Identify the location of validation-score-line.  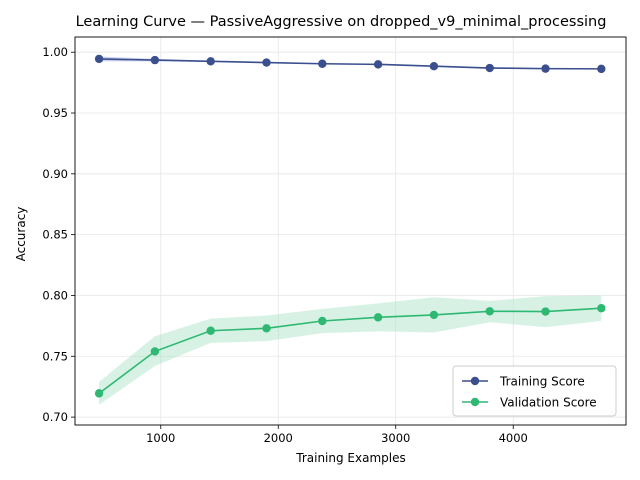
(350, 351).